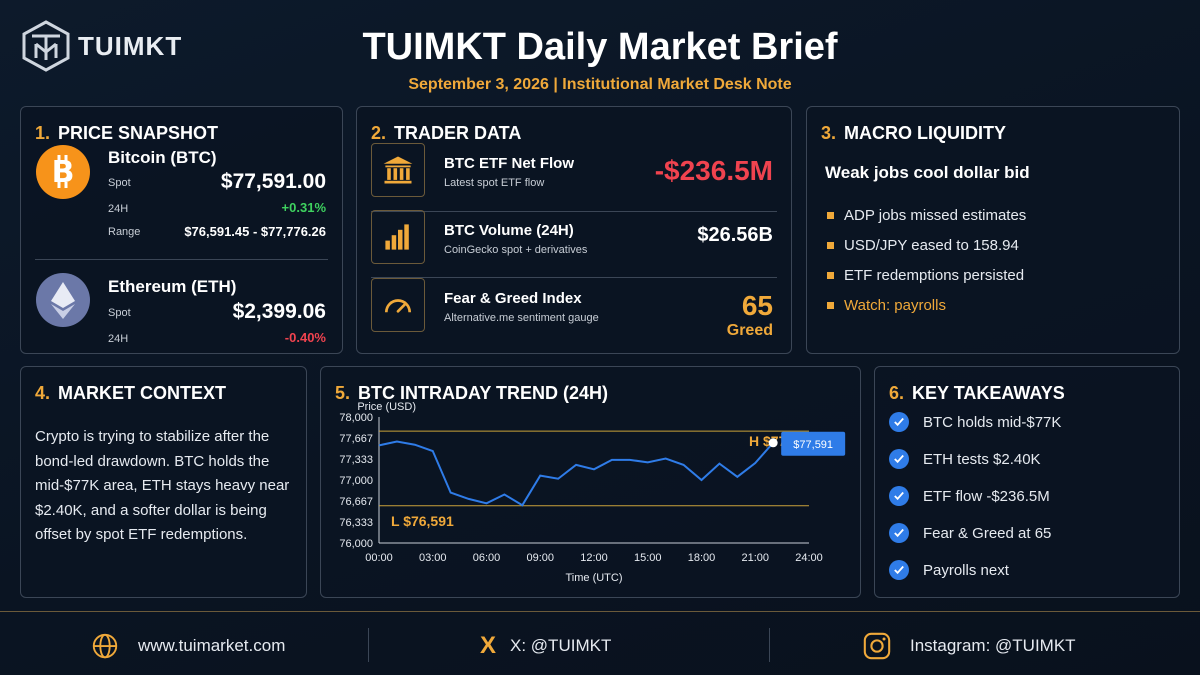 The image size is (1200, 675). What do you see at coordinates (172, 286) in the screenshot?
I see `eth-name: Ethereum (ETH)` at bounding box center [172, 286].